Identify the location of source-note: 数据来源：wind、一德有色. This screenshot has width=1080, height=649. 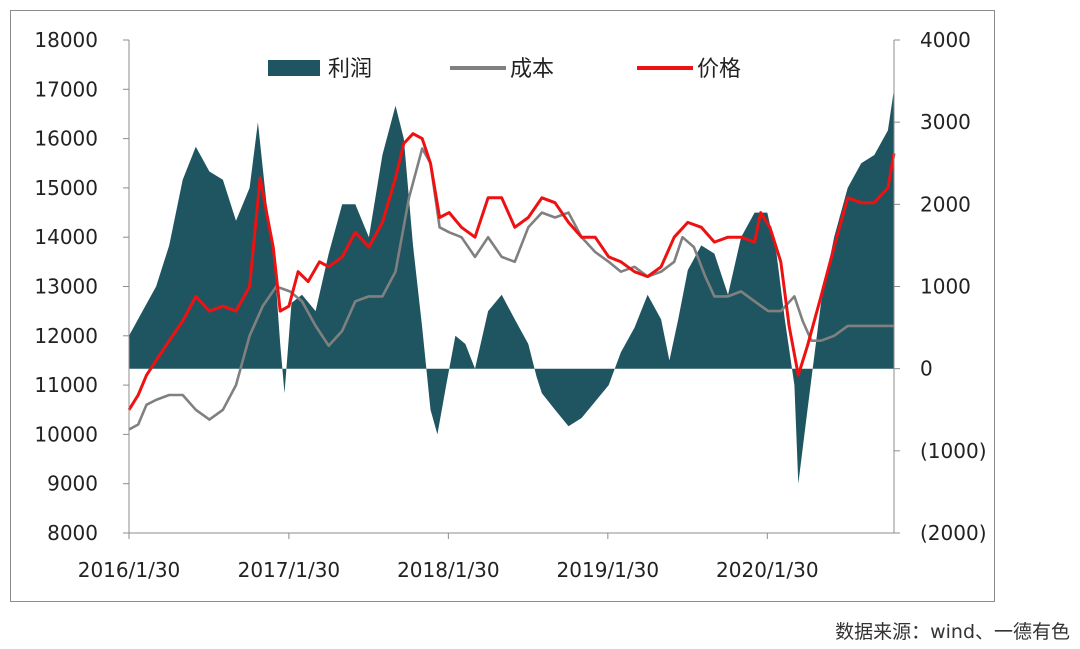
(952, 632).